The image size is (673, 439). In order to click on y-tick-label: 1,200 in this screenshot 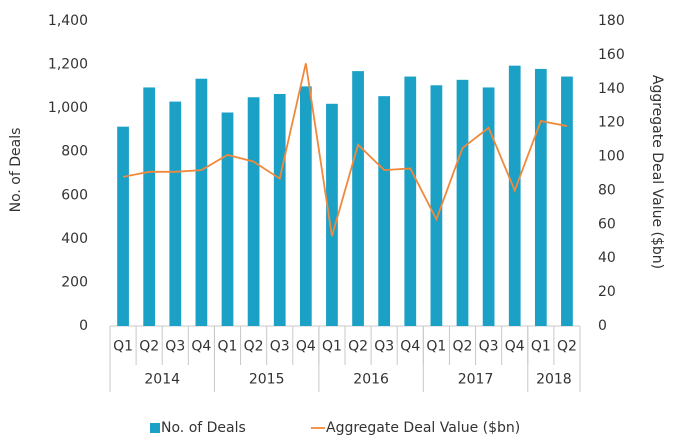, I will do `click(68, 65)`.